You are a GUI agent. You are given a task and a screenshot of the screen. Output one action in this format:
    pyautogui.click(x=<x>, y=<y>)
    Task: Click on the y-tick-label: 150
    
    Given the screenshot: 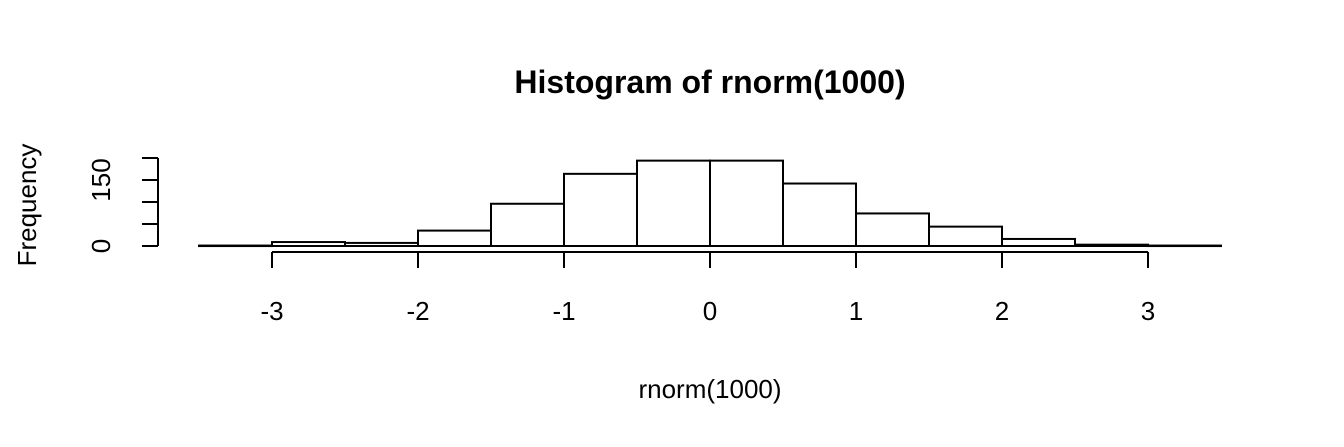 What is the action you would take?
    pyautogui.click(x=101, y=179)
    